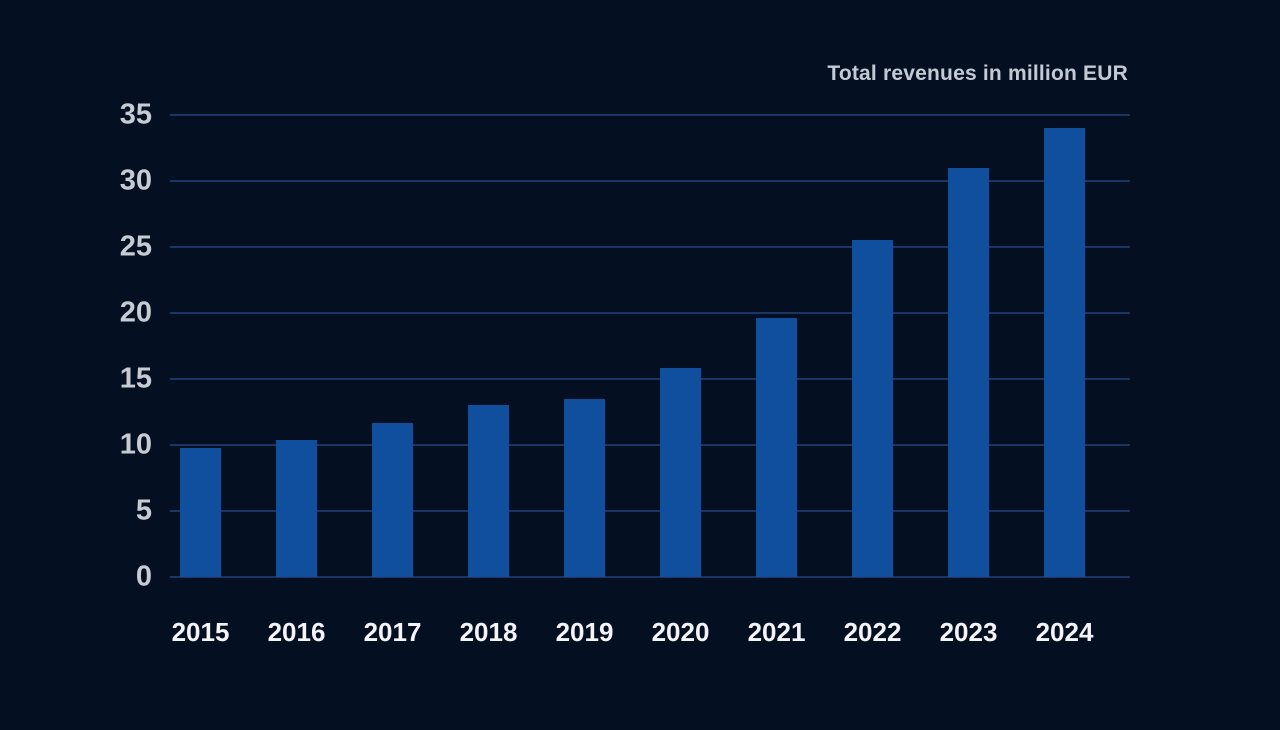 The width and height of the screenshot is (1280, 730). I want to click on y-tick-label-5: 5, so click(143, 510).